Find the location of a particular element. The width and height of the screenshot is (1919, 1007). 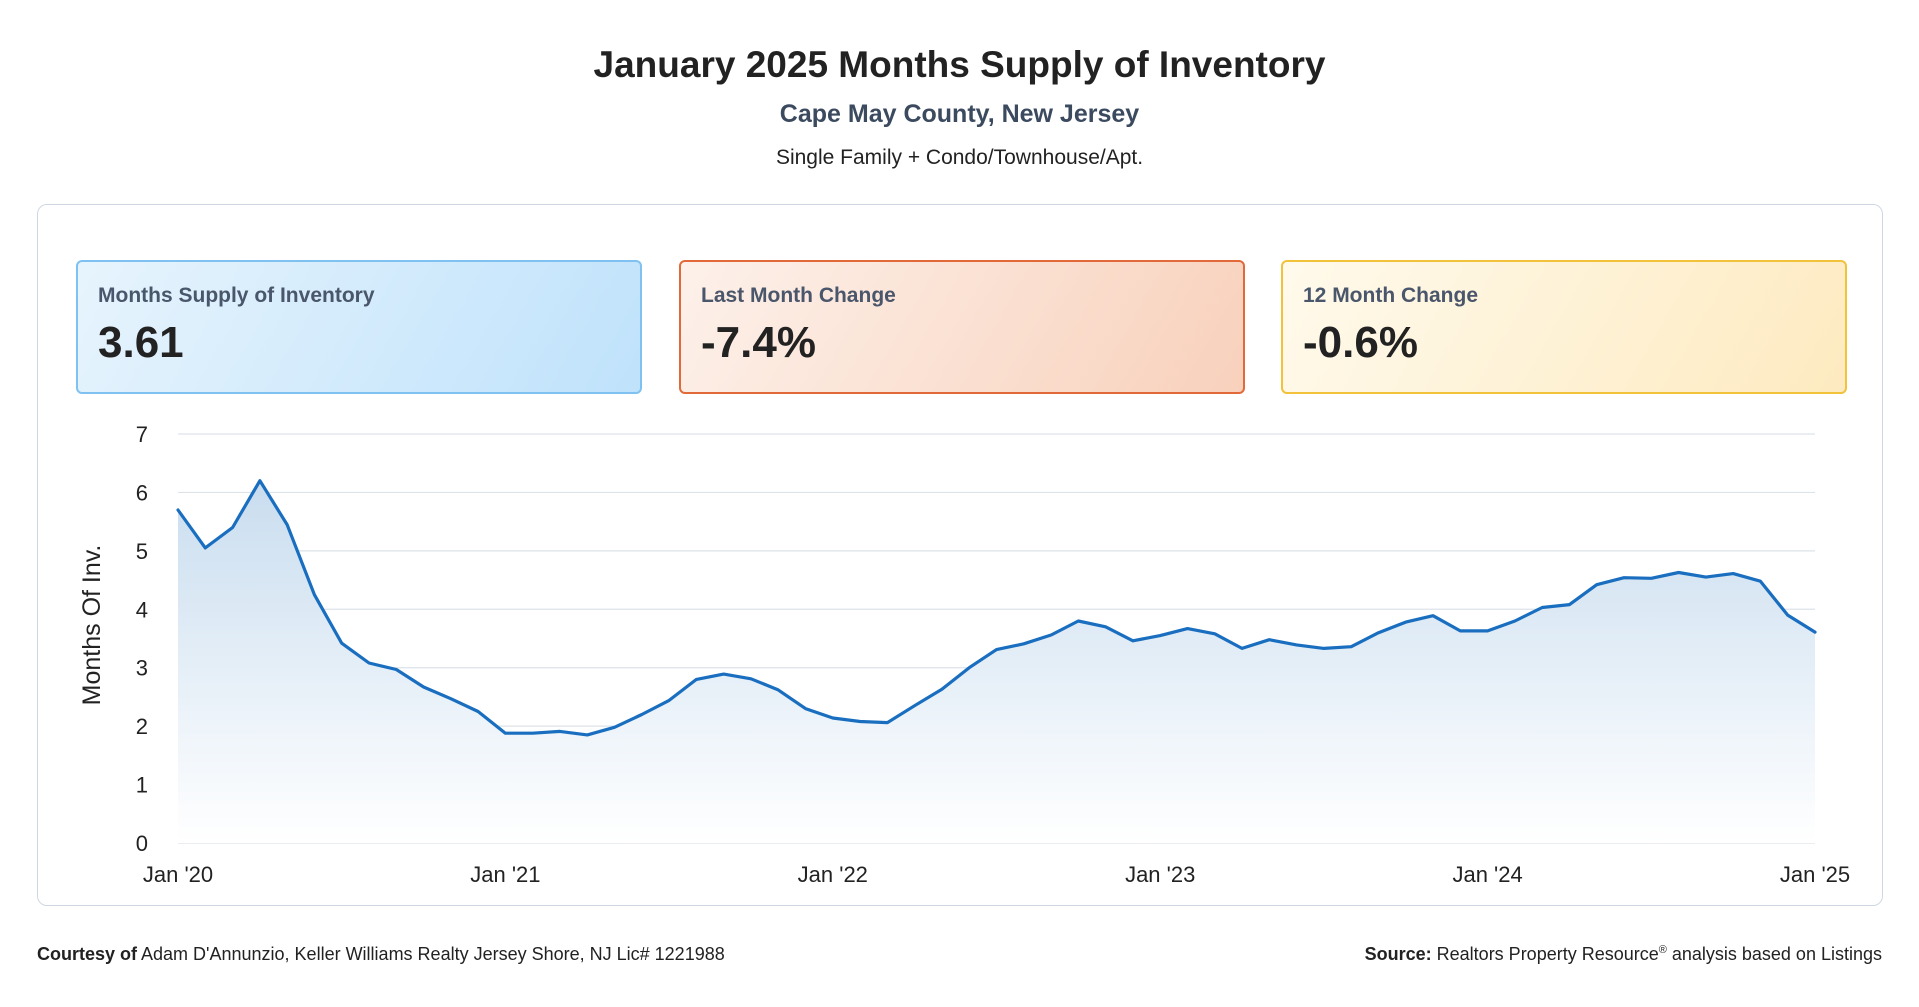

y-axis-ticks: 0 1 2 3 4 5 6 7 is located at coordinates (142, 639).